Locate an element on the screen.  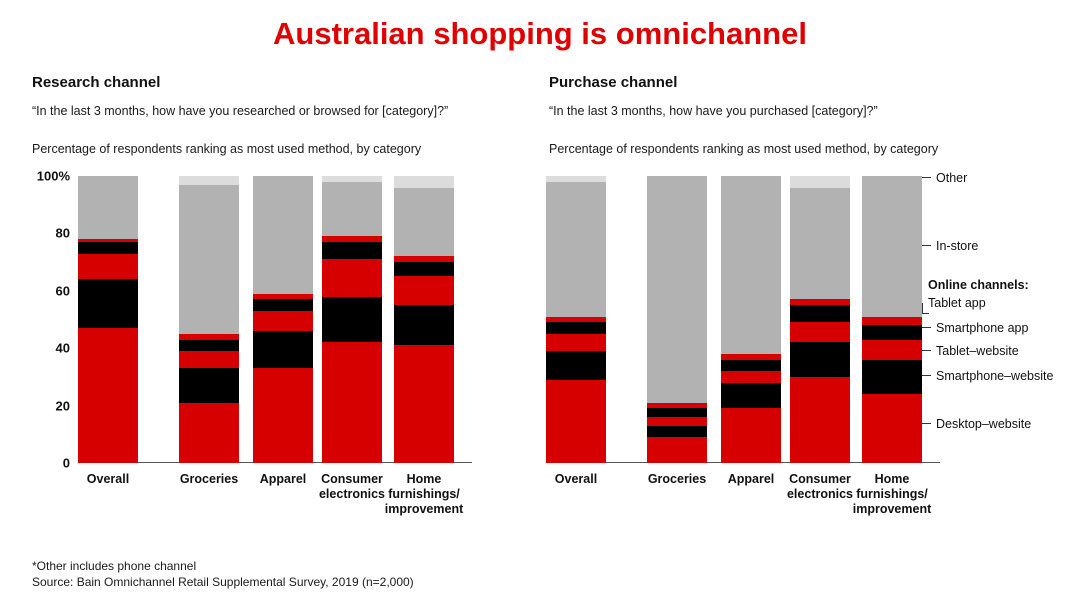
panel-research-heading: Research channel is located at coordinates (96, 82).